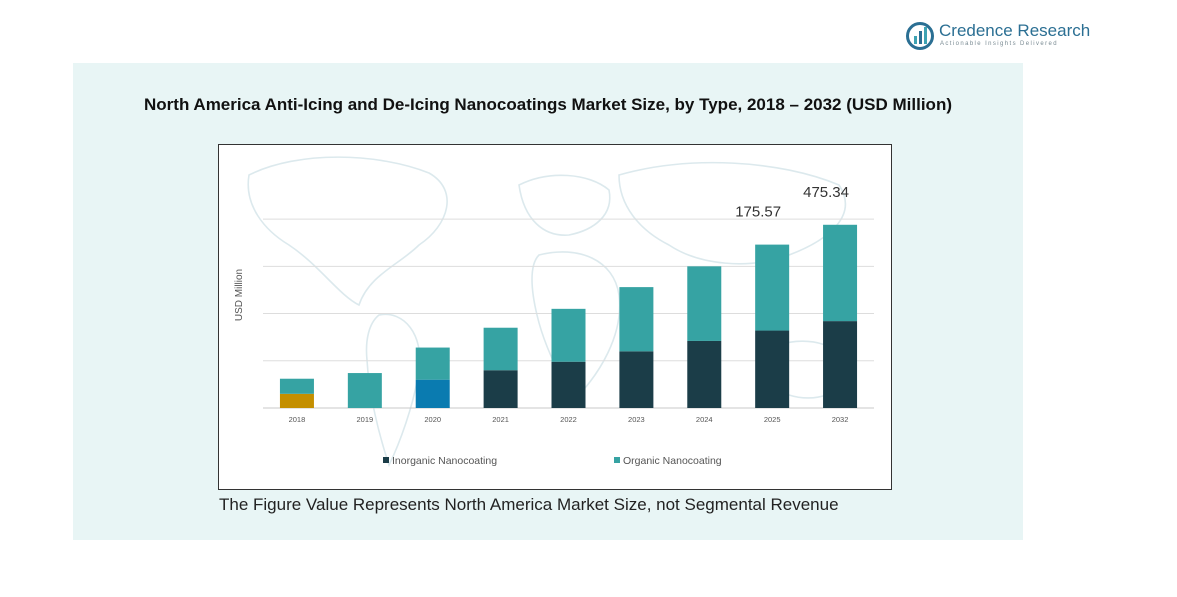 The height and width of the screenshot is (597, 1177). Describe the element at coordinates (840, 419) in the screenshot. I see `x-tick-label: 2032` at that location.